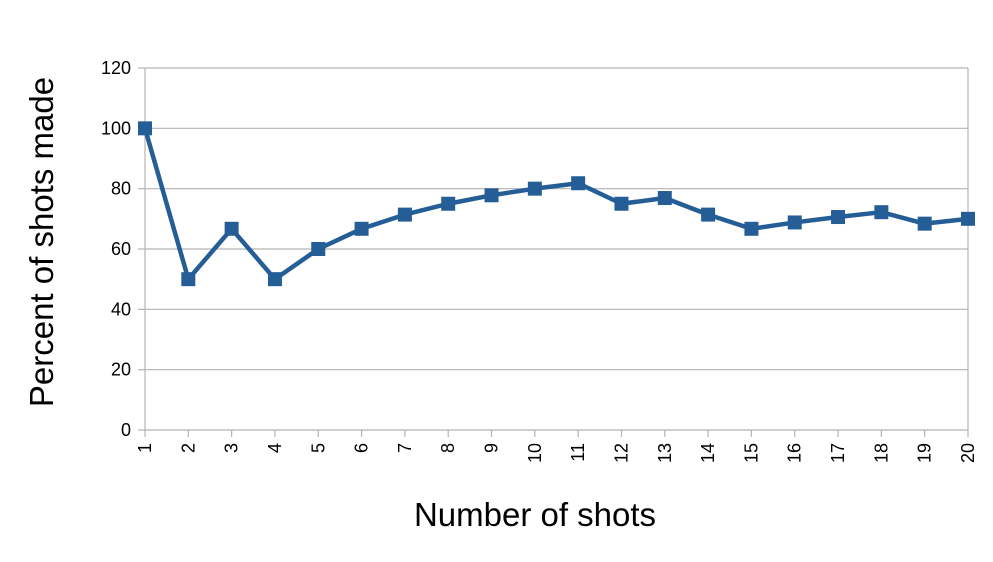 The width and height of the screenshot is (993, 562). Describe the element at coordinates (925, 453) in the screenshot. I see `x-tick-label: 19` at that location.